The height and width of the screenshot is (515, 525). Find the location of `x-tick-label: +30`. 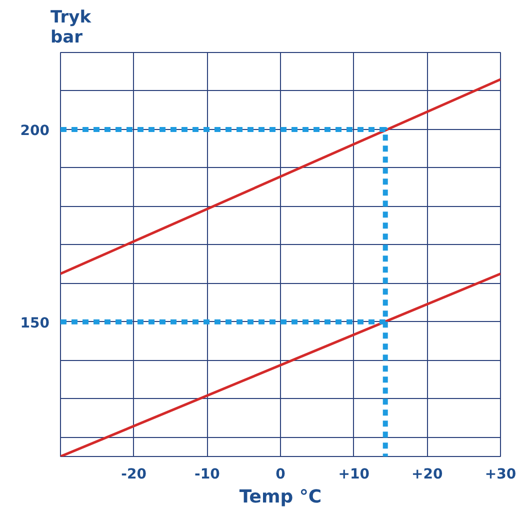

x-tick-label: +30 is located at coordinates (500, 474).